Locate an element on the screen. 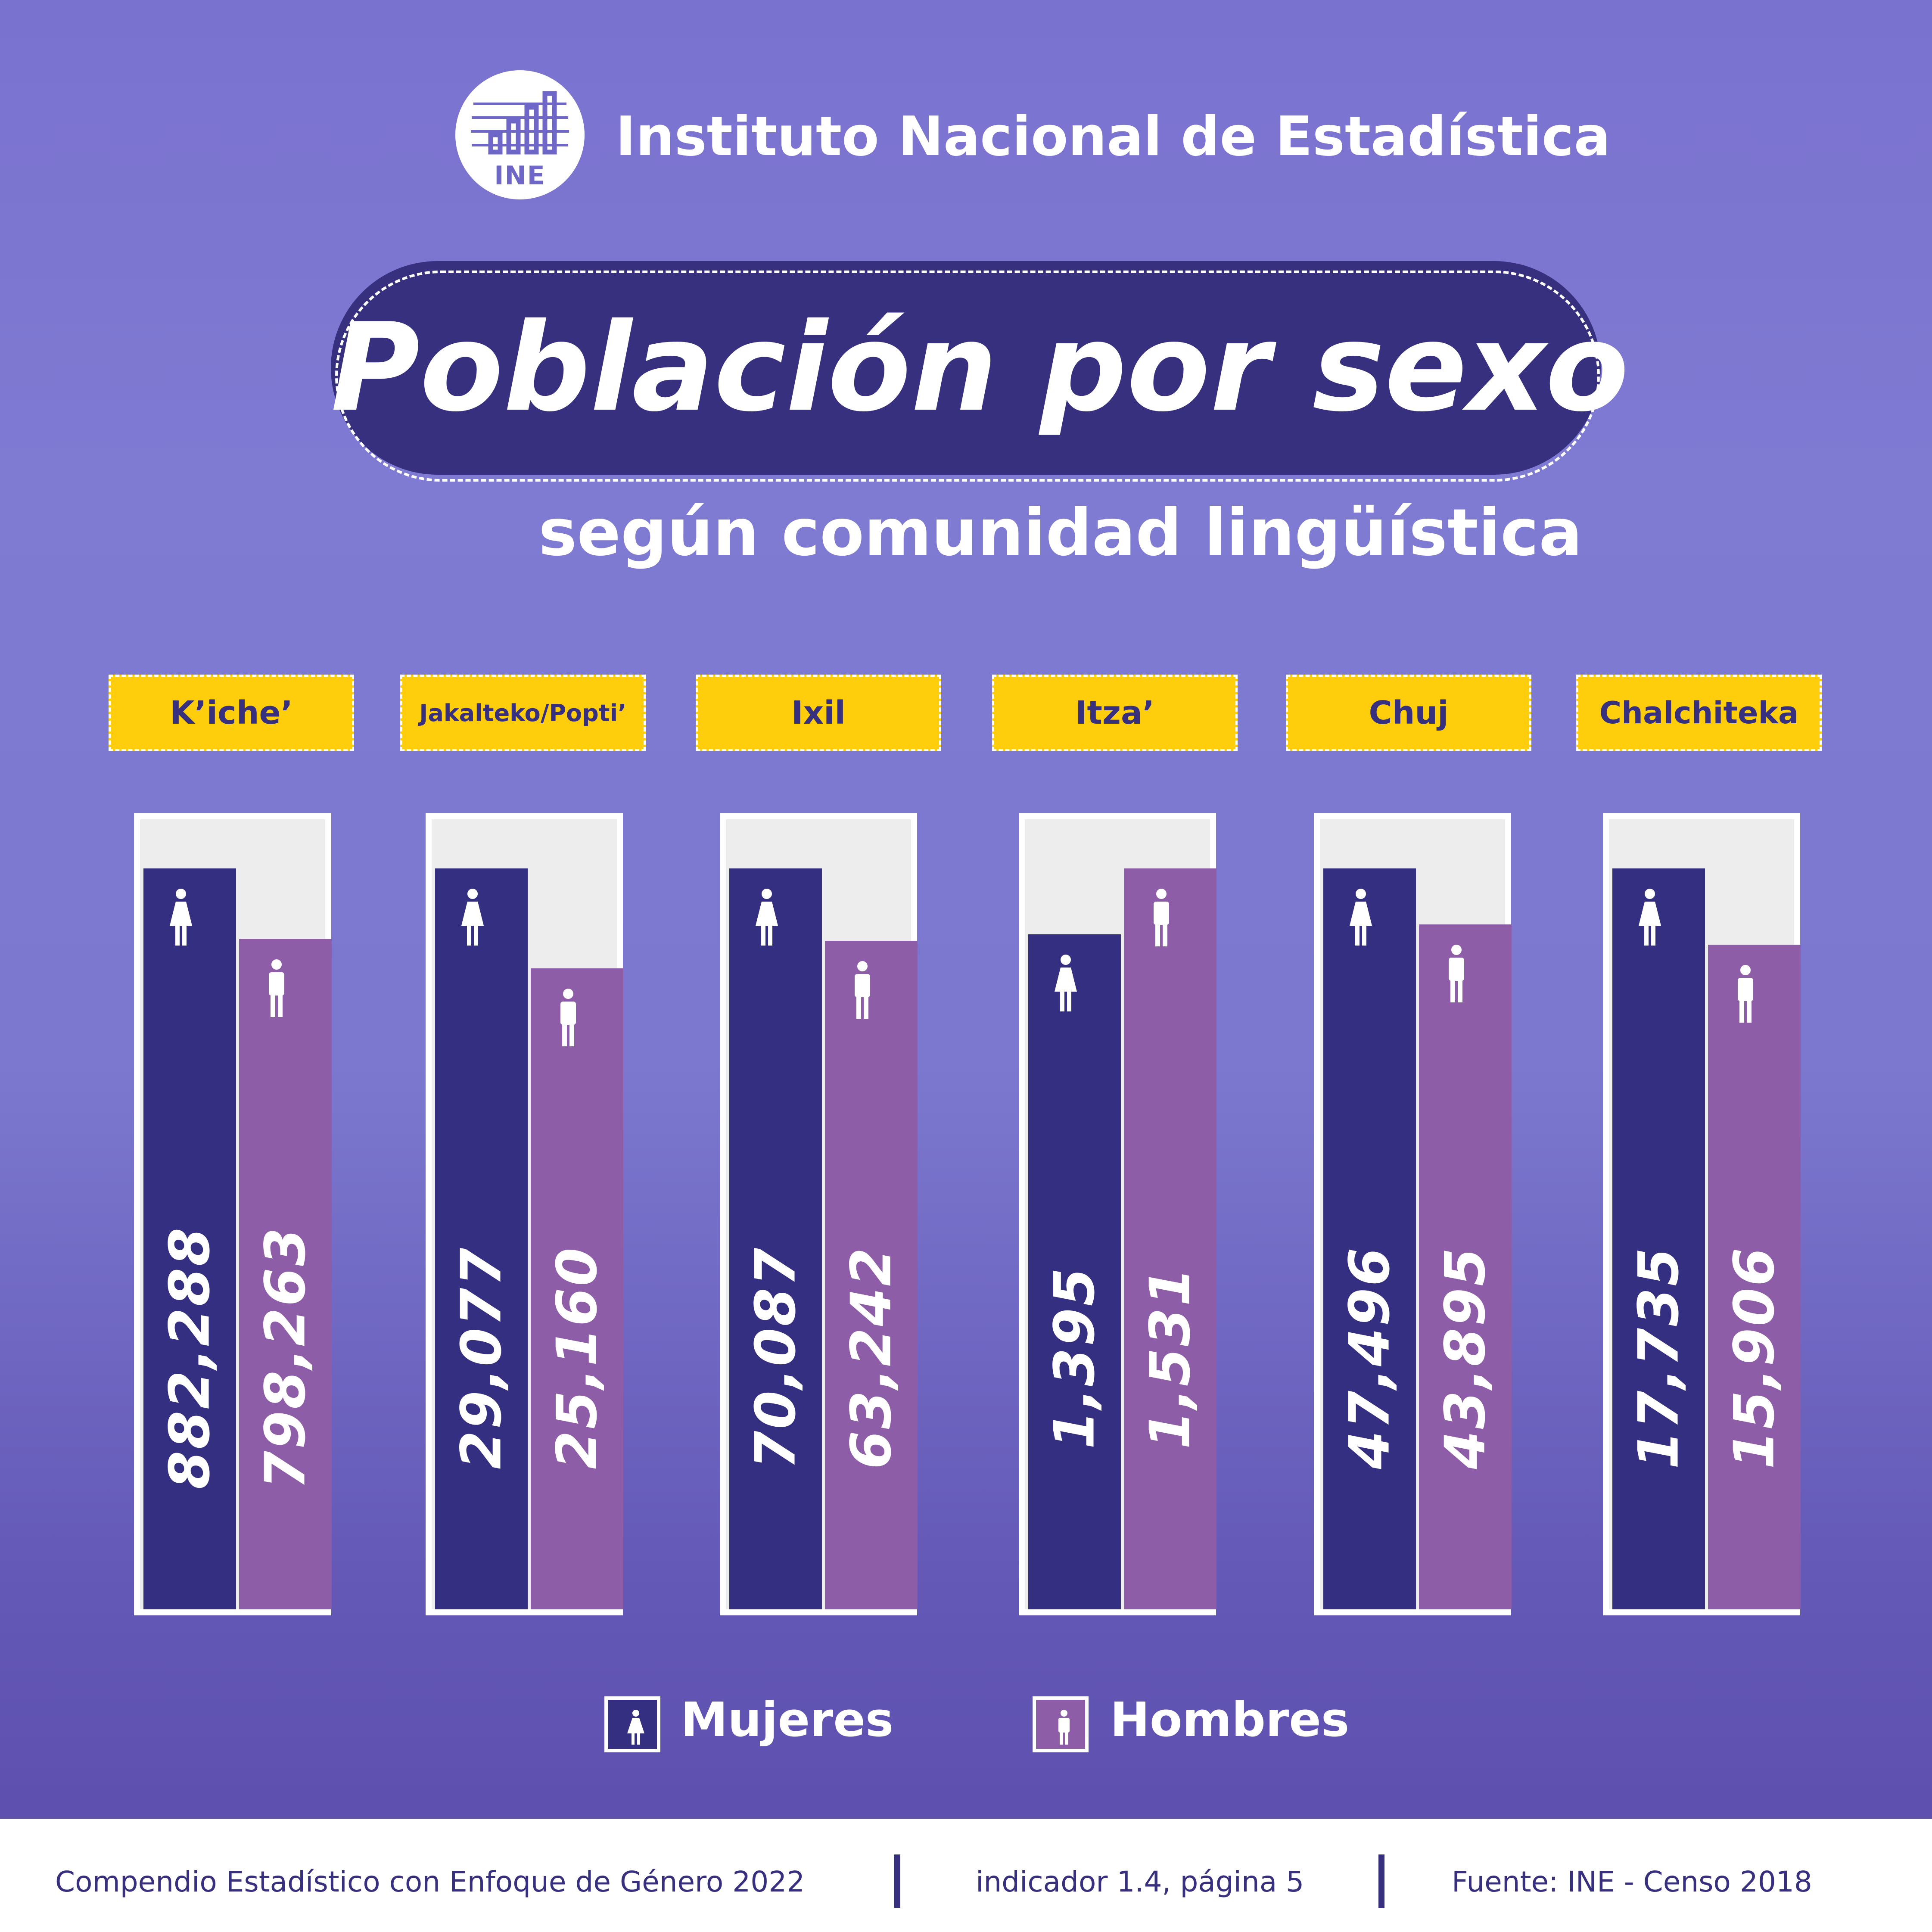 The width and height of the screenshot is (1932, 1932). legend-swatch-women is located at coordinates (632, 1724).